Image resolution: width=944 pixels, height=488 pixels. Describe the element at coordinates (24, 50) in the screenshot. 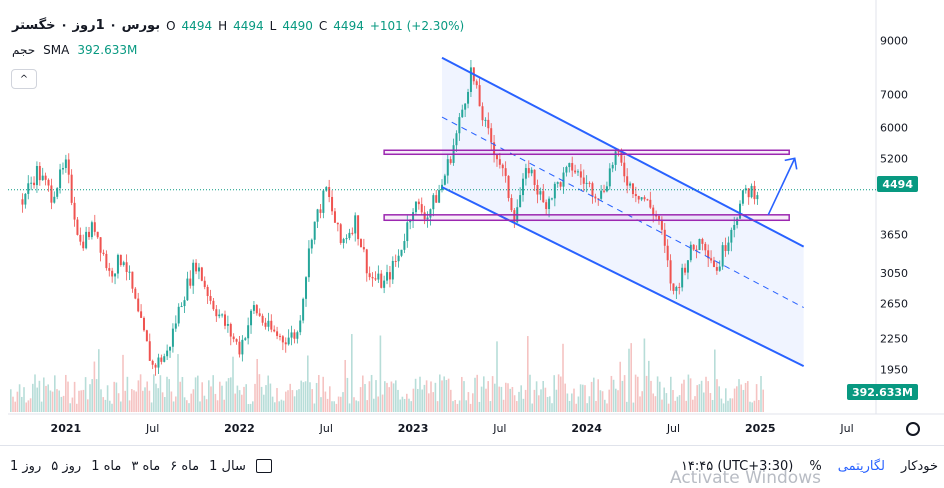

I see `volume-name: حجم` at that location.